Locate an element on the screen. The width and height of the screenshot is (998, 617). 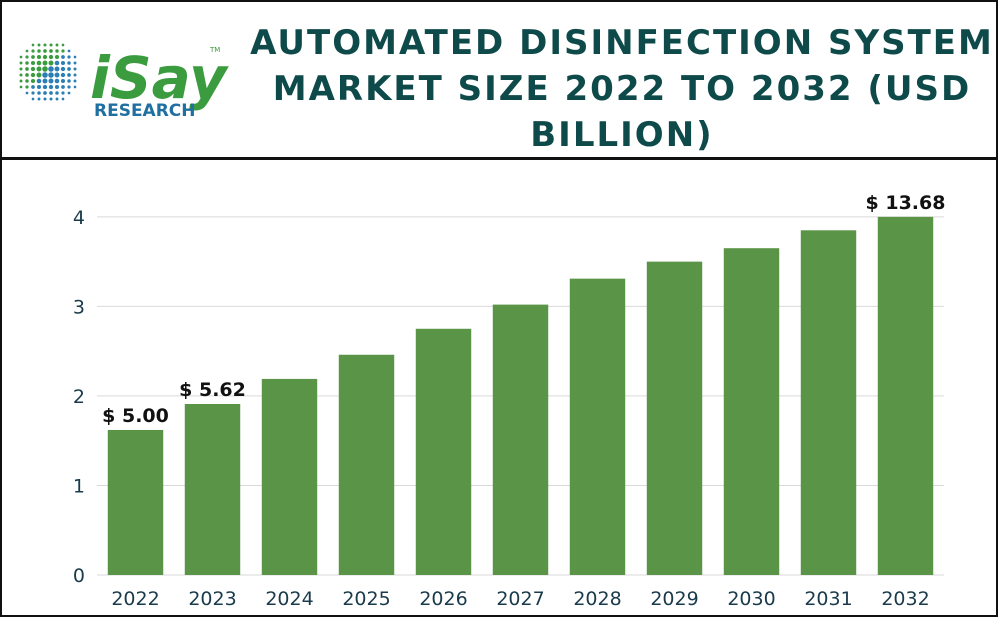
logo-tm: TM is located at coordinates (214, 50).